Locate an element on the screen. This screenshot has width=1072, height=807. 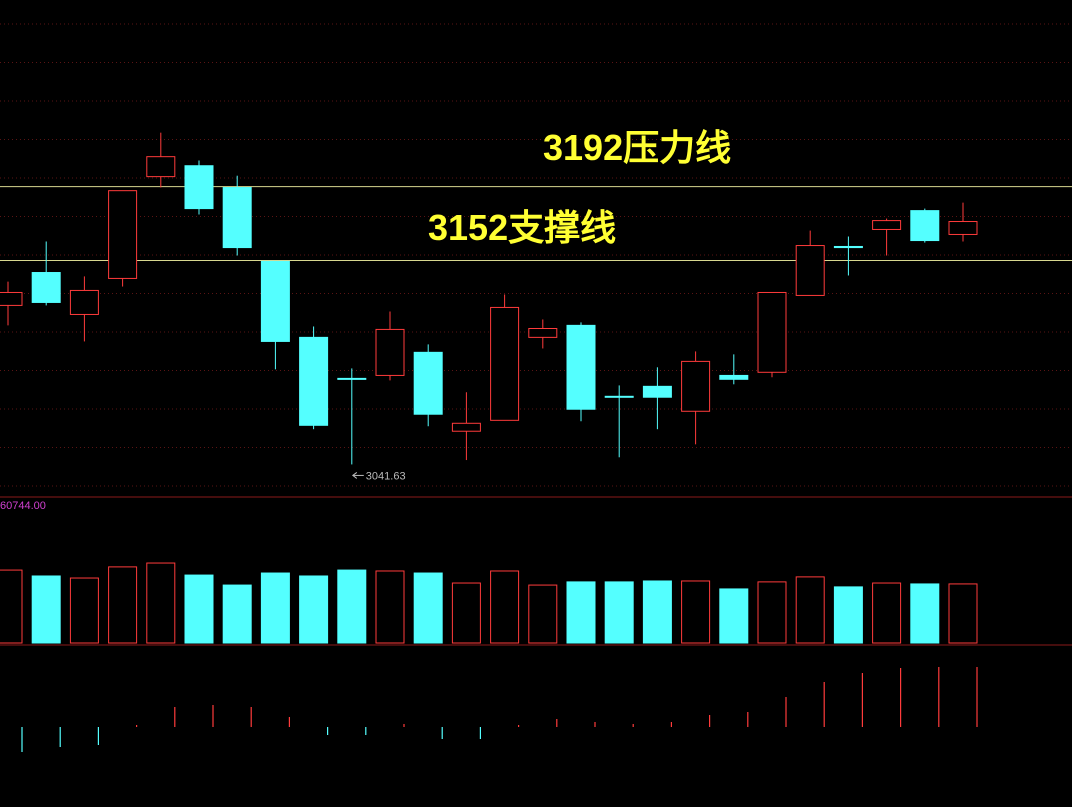
level-label: 3192压力线 is located at coordinates (637, 147).